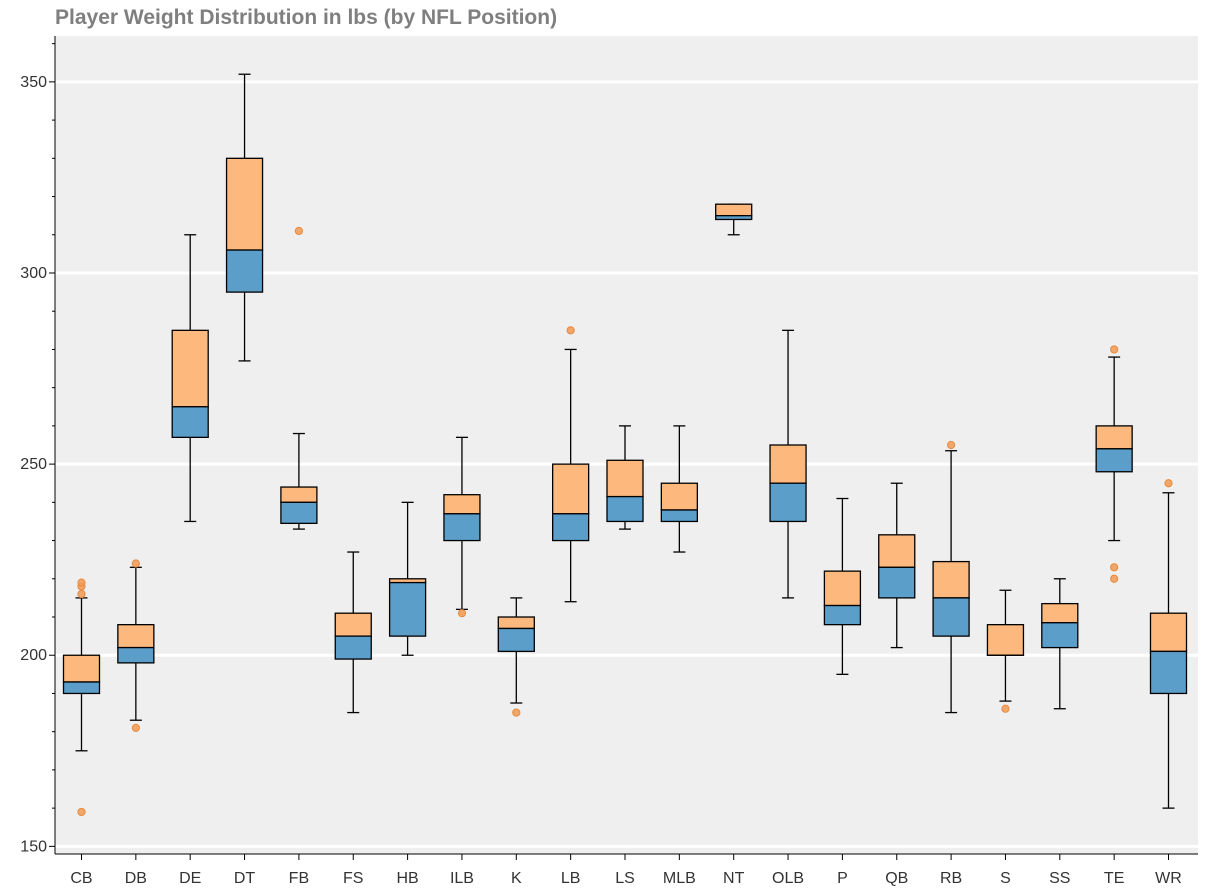 The height and width of the screenshot is (896, 1207). I want to click on box-db, so click(136, 643).